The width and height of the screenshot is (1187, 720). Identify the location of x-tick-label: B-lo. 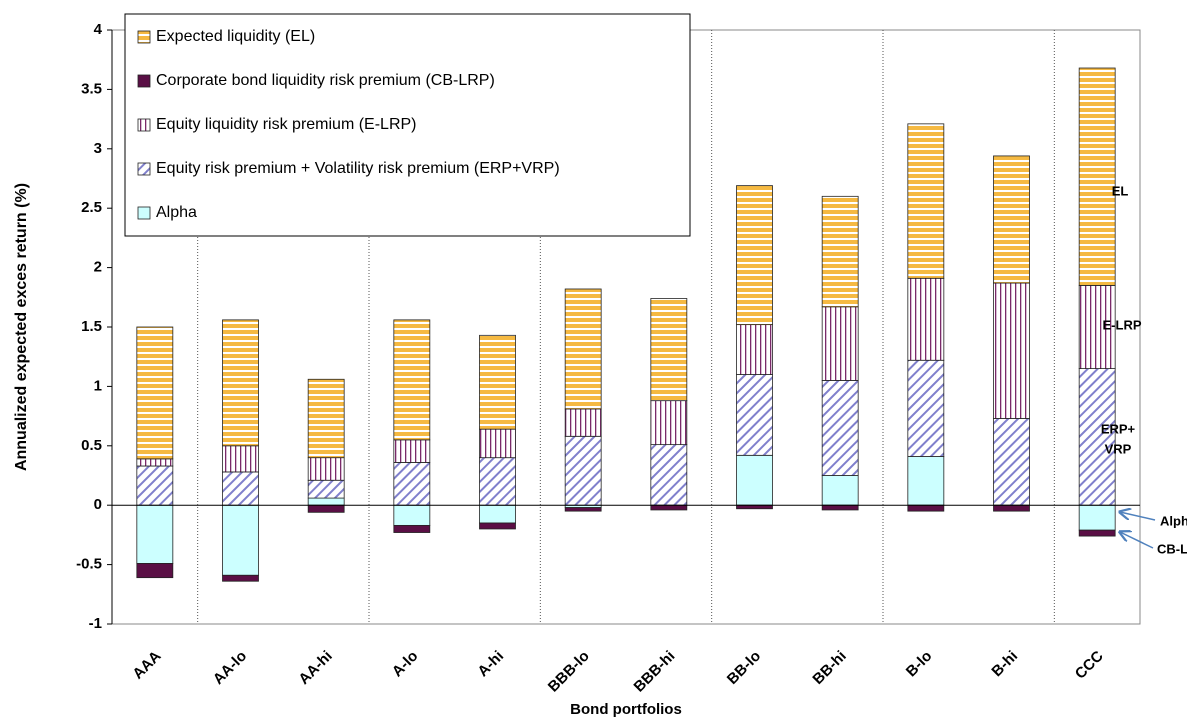
(919, 664).